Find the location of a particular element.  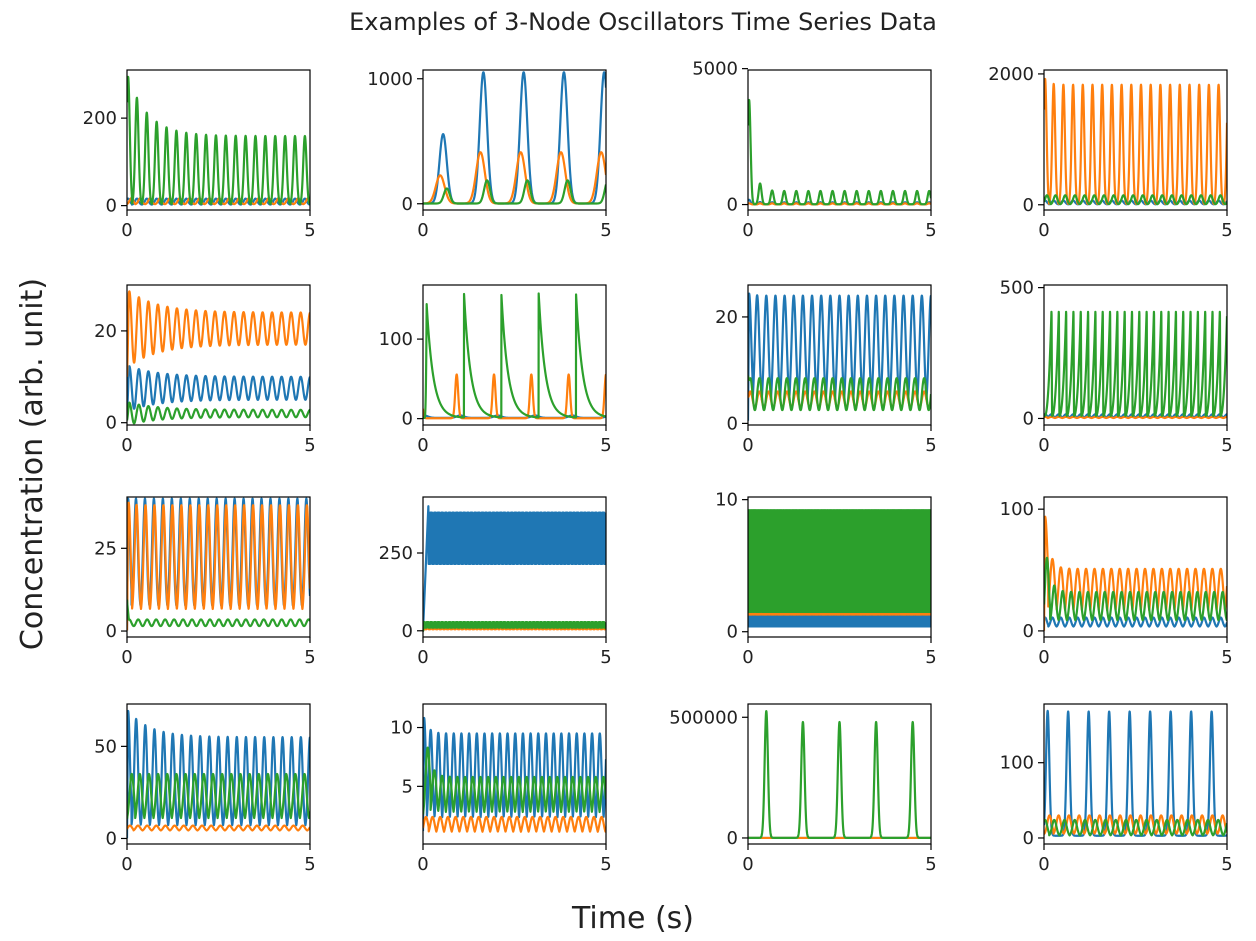

subplot-r3-c2: 0 5 0 500000 is located at coordinates (803, 789).